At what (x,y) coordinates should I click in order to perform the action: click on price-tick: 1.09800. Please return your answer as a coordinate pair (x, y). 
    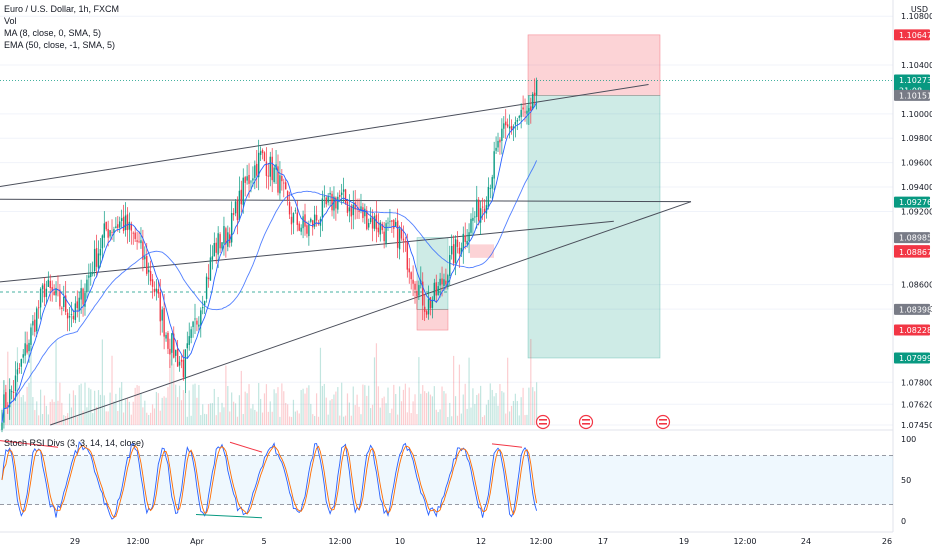
    Looking at the image, I should click on (916, 138).